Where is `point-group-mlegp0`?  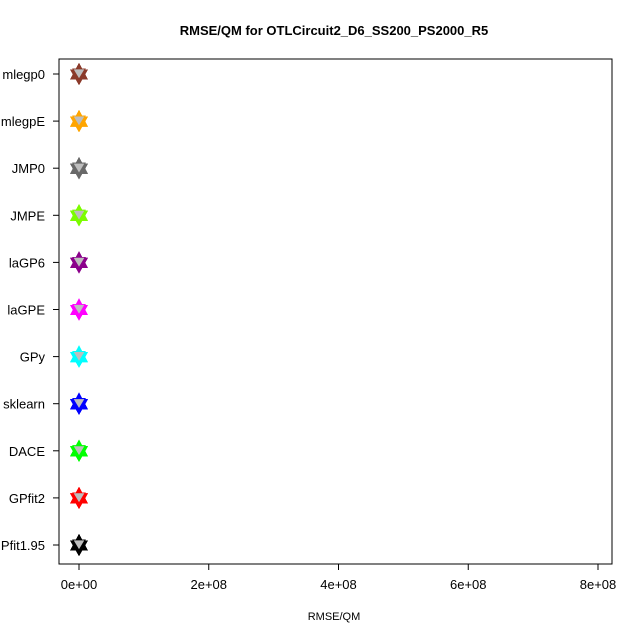 point-group-mlegp0 is located at coordinates (79, 74).